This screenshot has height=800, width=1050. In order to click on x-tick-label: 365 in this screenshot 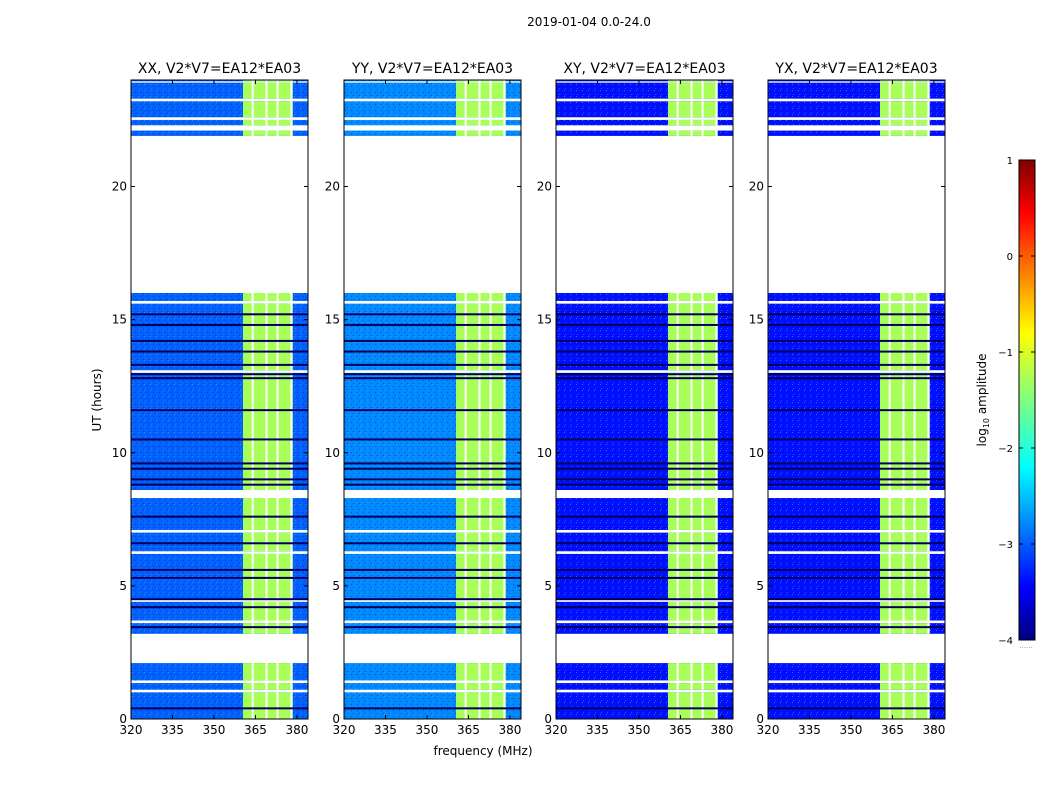, I will do `click(680, 730)`.